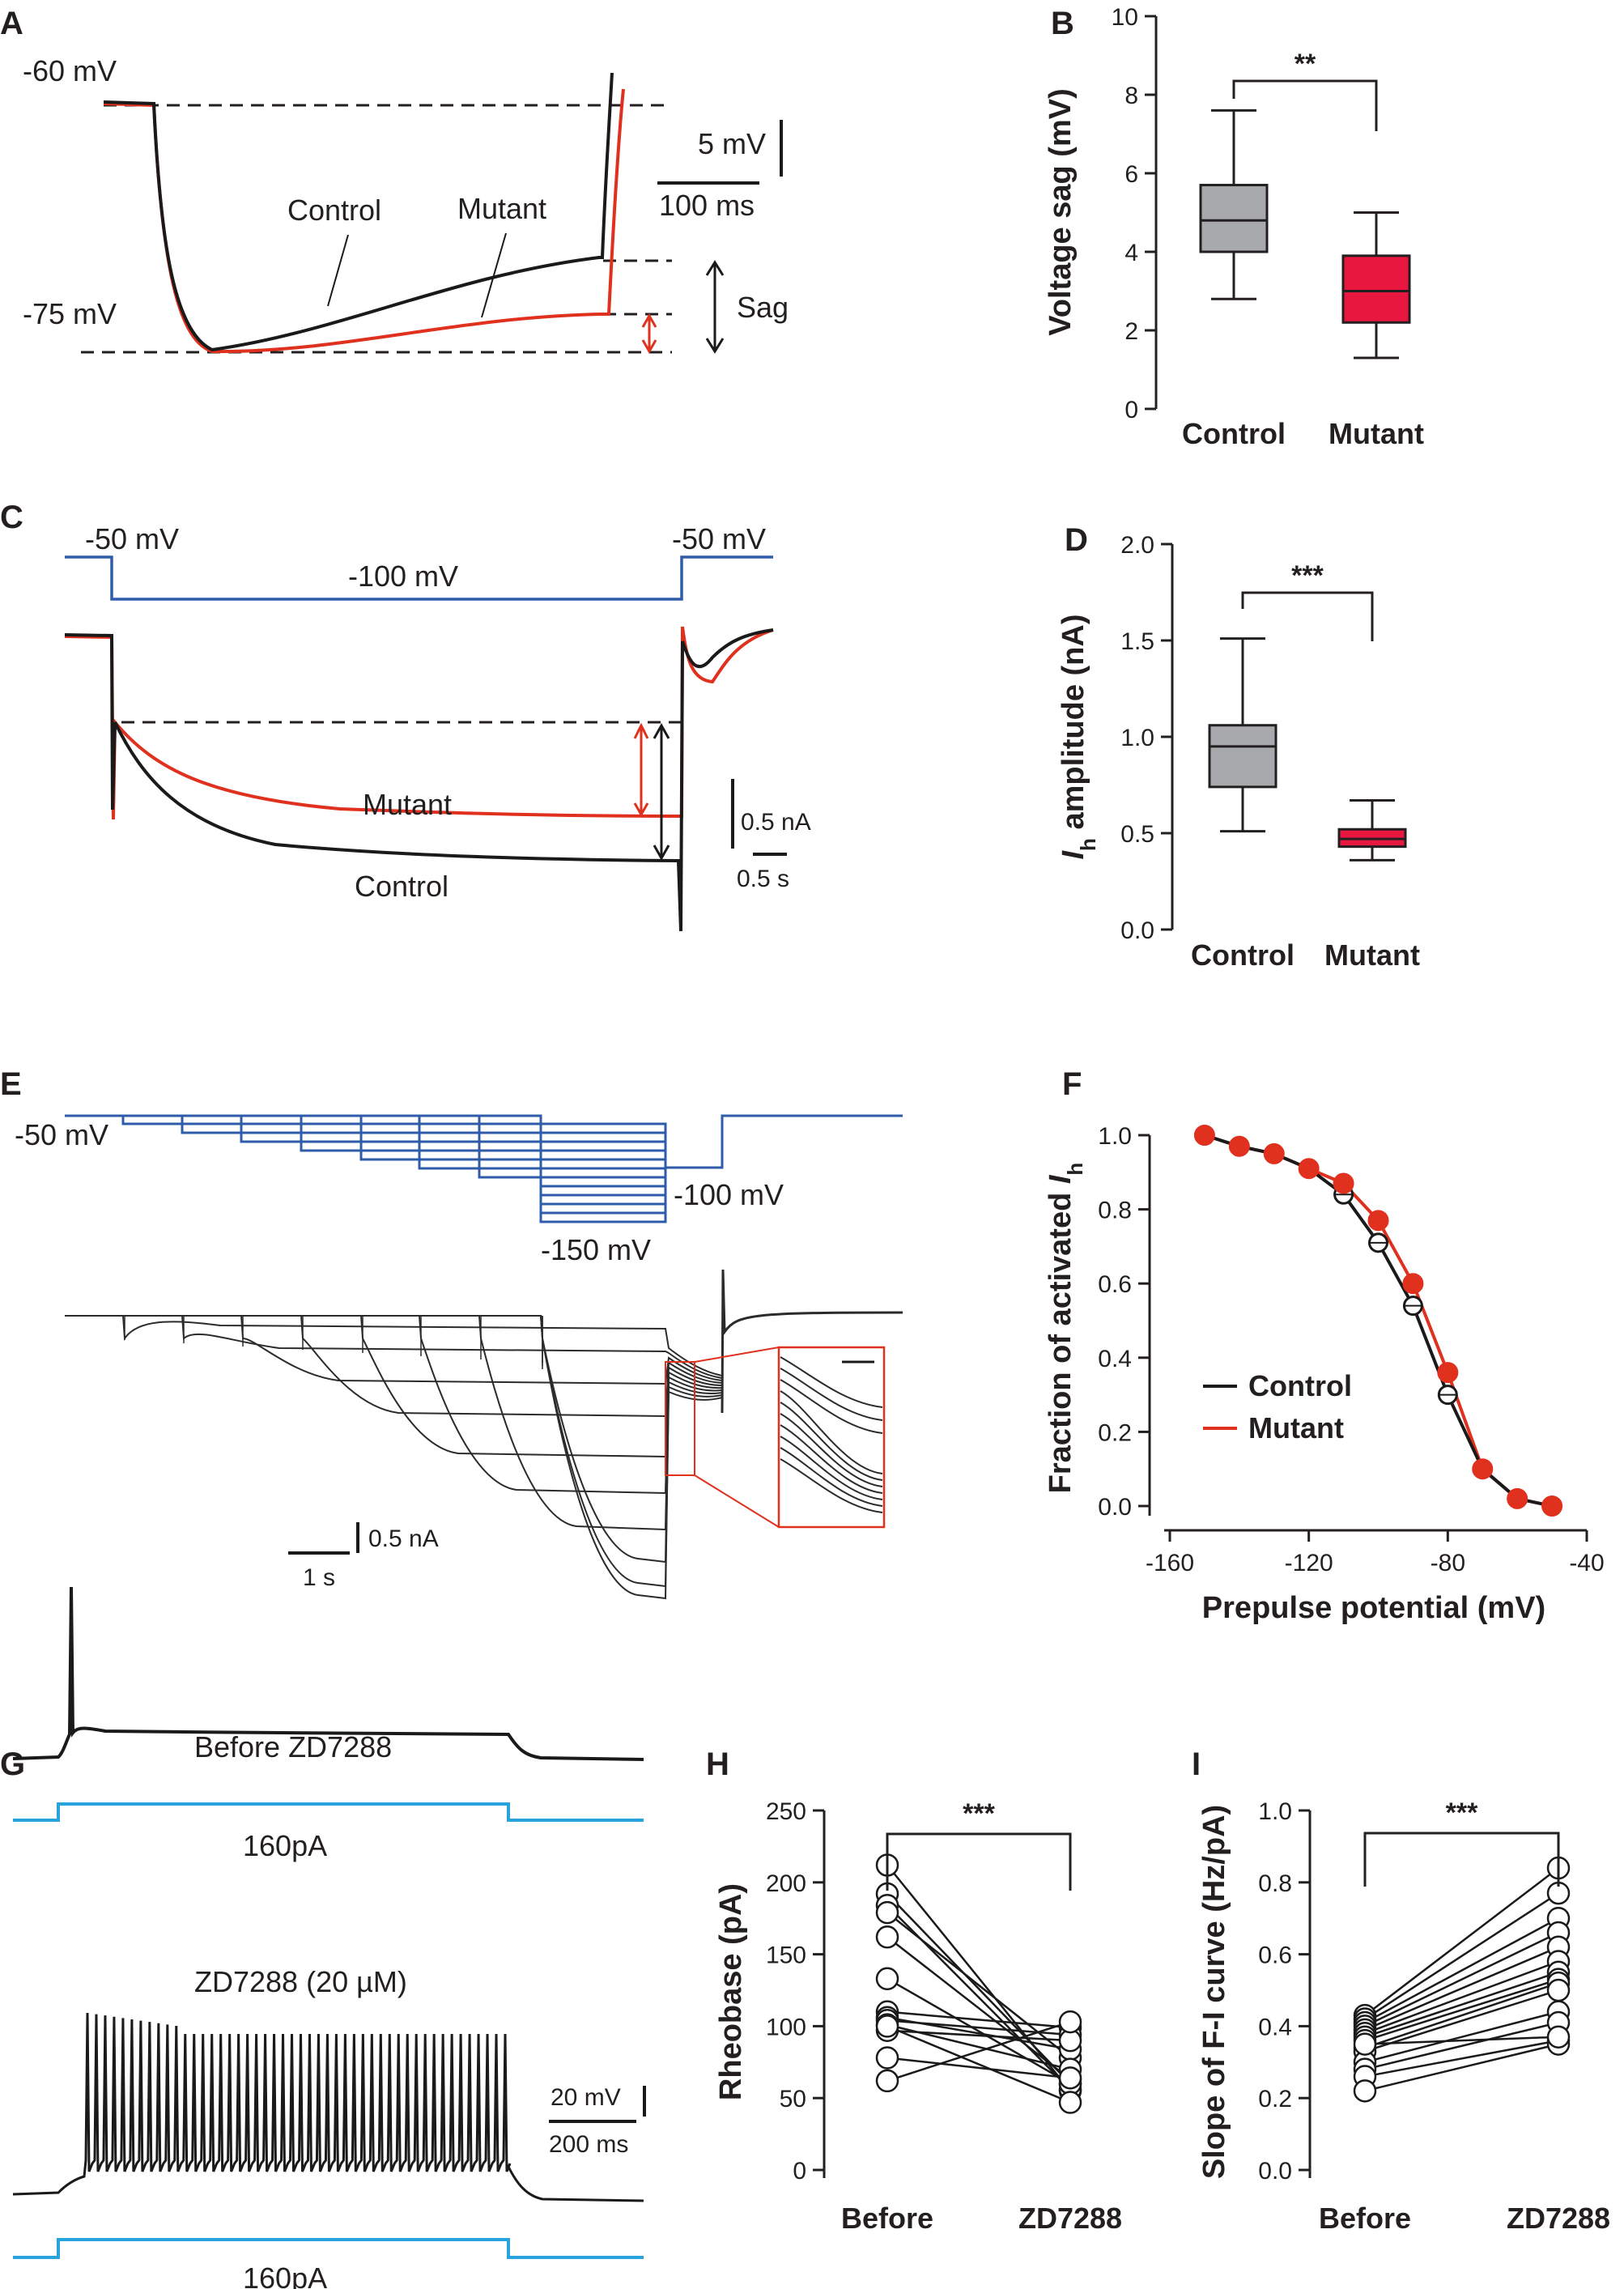  What do you see at coordinates (1462, 1813) in the screenshot?
I see `panel-i-significance: ***` at bounding box center [1462, 1813].